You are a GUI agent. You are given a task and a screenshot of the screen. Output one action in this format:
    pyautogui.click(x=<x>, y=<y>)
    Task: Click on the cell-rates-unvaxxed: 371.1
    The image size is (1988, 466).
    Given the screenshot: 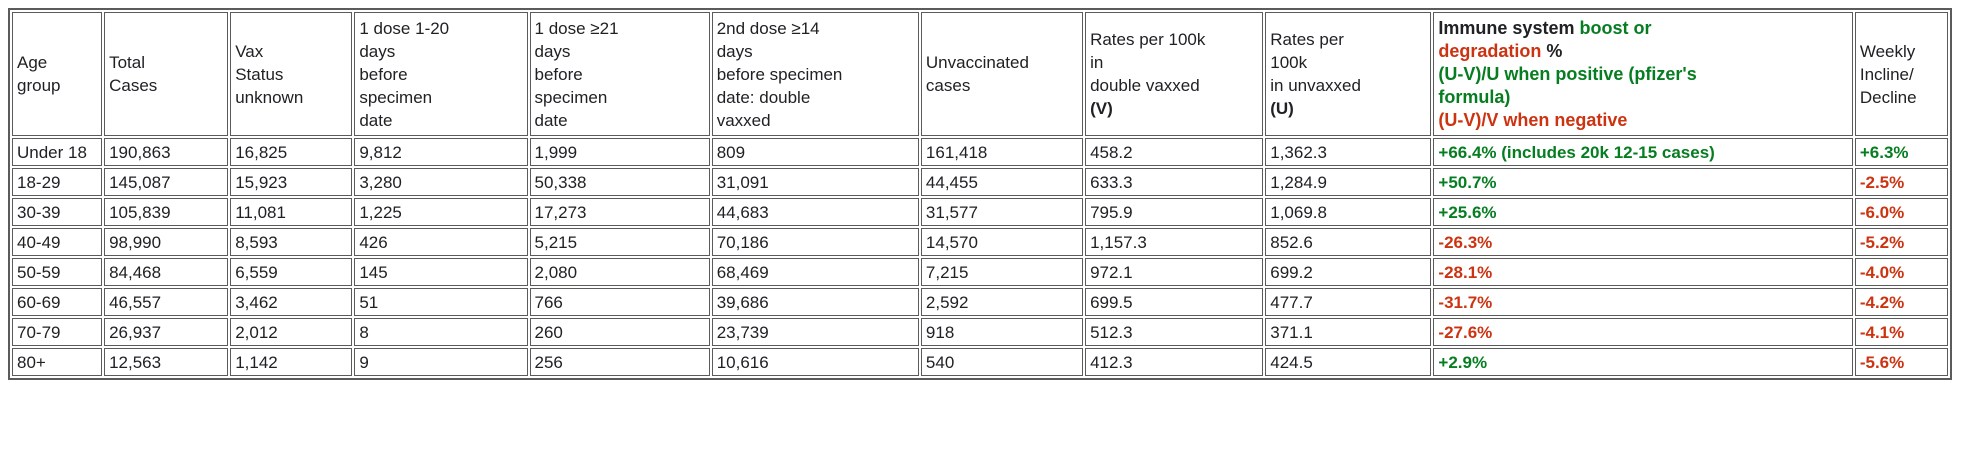 What is the action you would take?
    pyautogui.click(x=1348, y=332)
    